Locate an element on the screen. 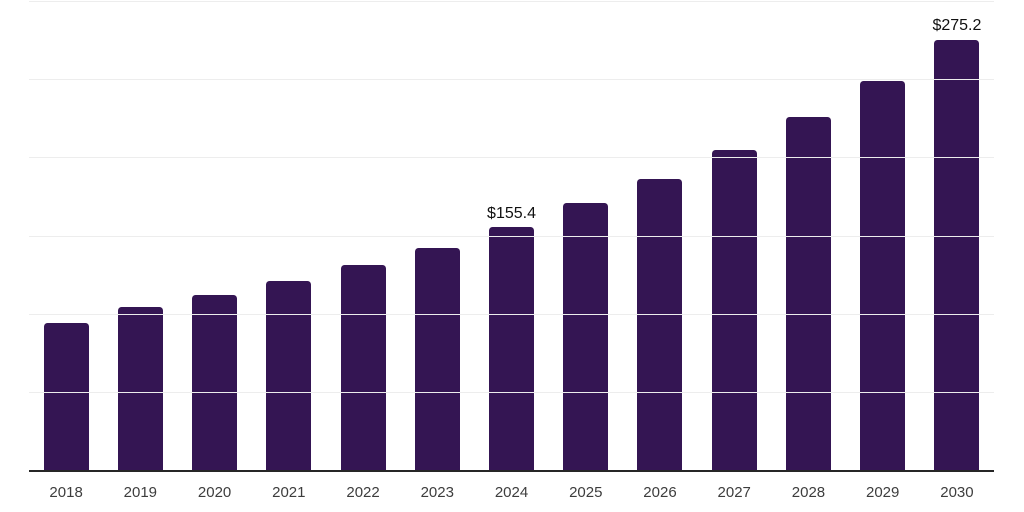 Image resolution: width=1024 pixels, height=512 pixels. data-label: $155.4 is located at coordinates (511, 213).